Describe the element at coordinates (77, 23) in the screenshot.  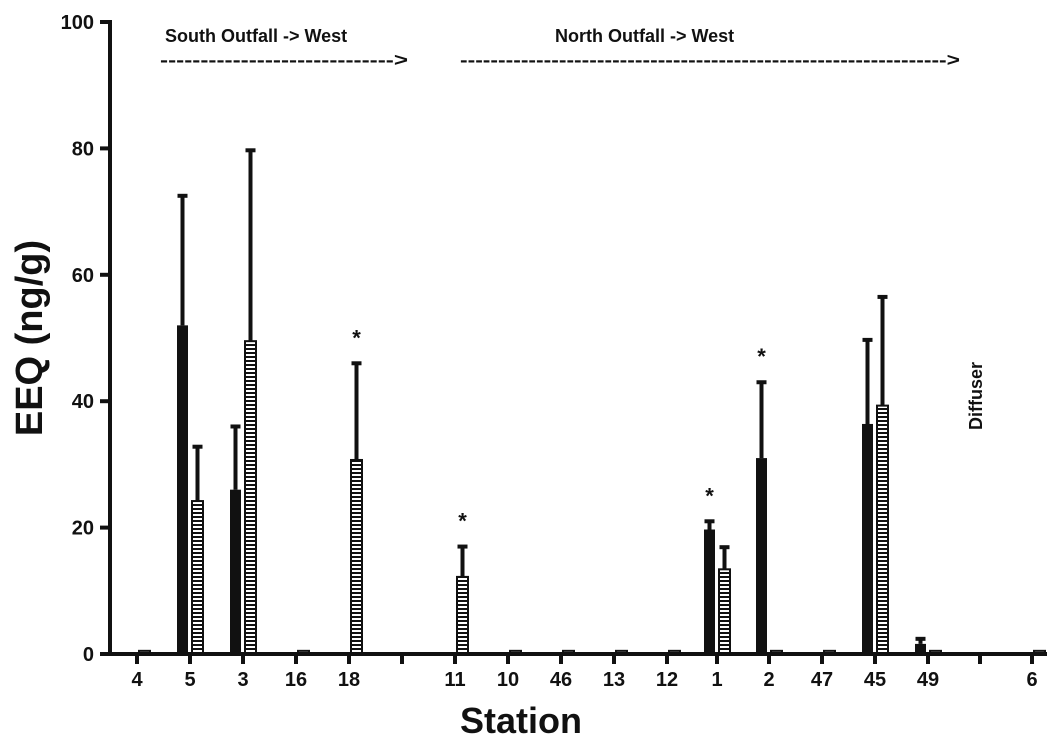
I see `y-tick-label: 100` at that location.